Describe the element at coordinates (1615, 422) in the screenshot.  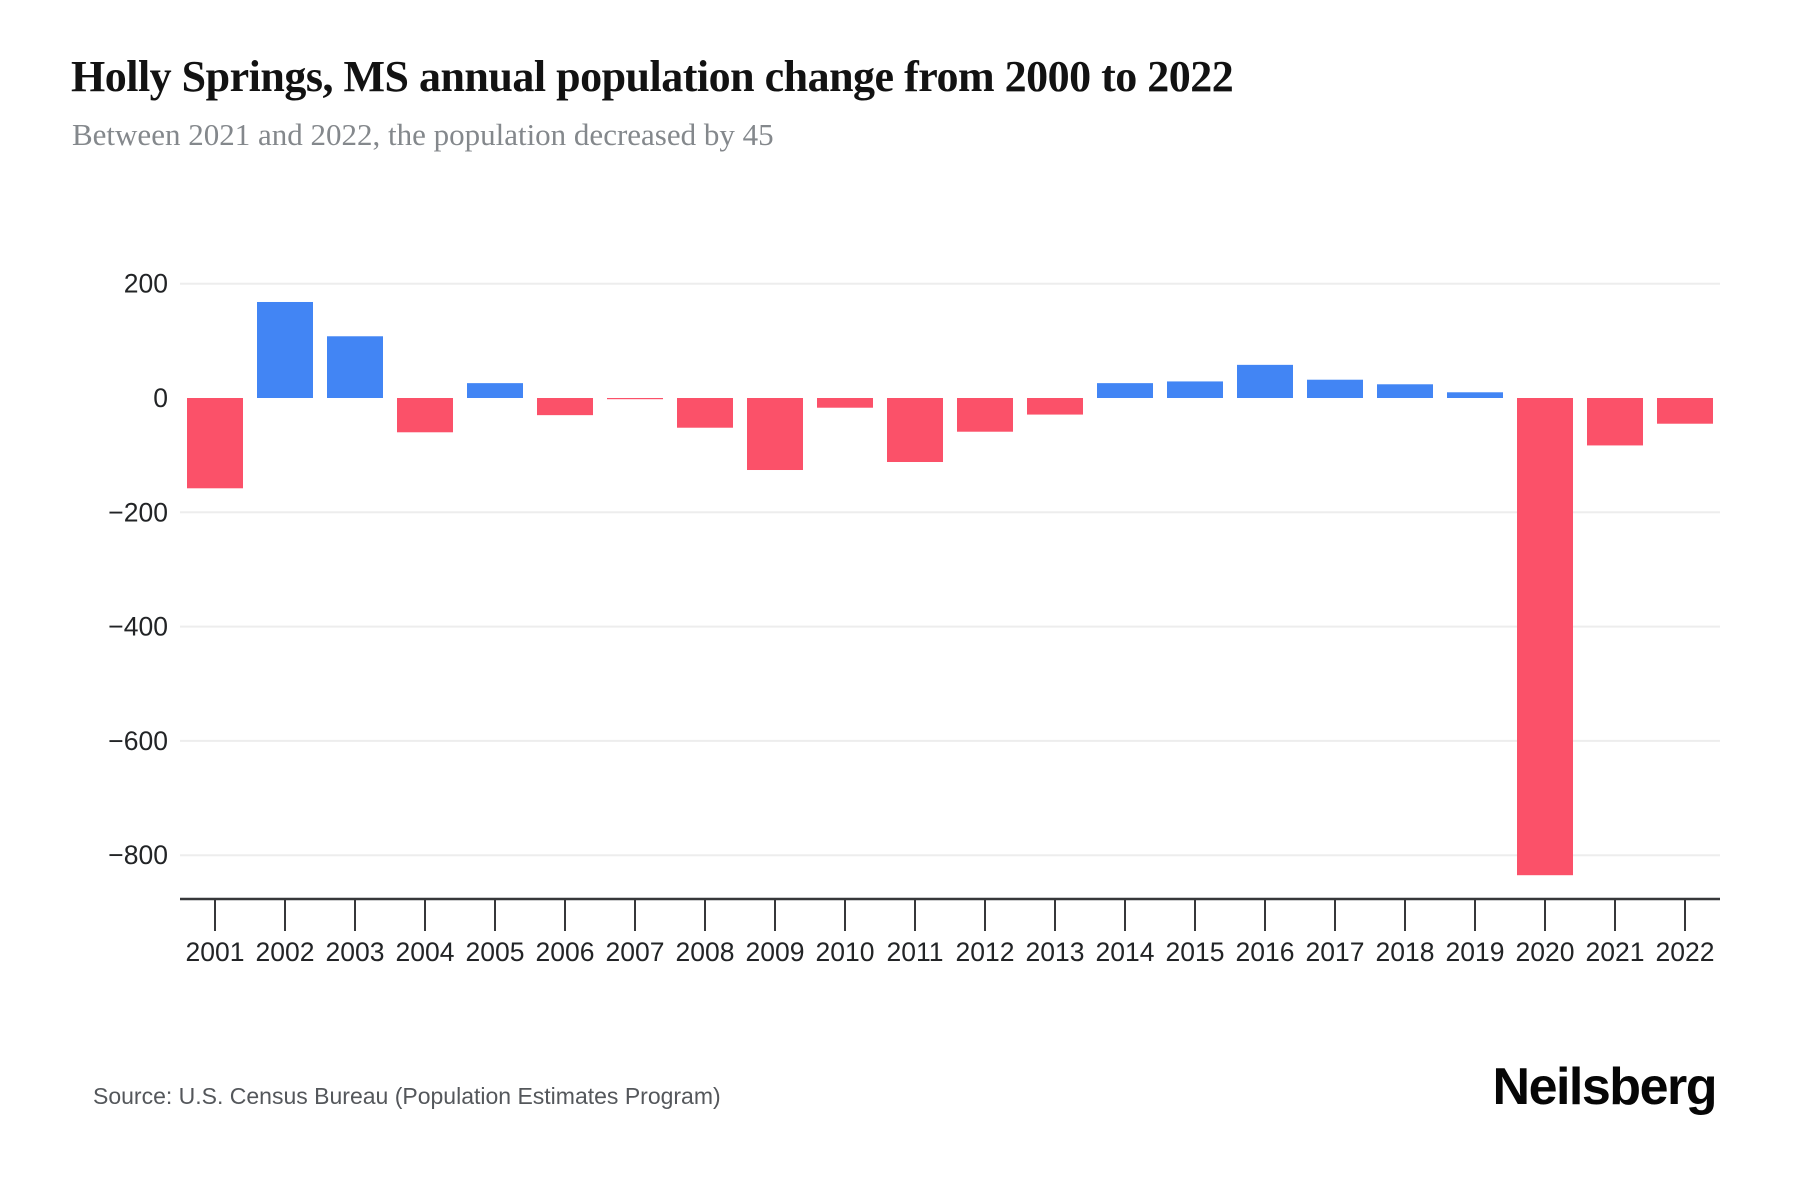
I see `bar-2021` at that location.